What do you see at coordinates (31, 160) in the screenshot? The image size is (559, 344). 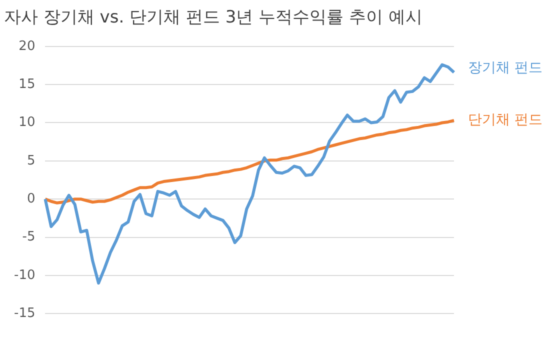 I see `y-tick-label: 5` at bounding box center [31, 160].